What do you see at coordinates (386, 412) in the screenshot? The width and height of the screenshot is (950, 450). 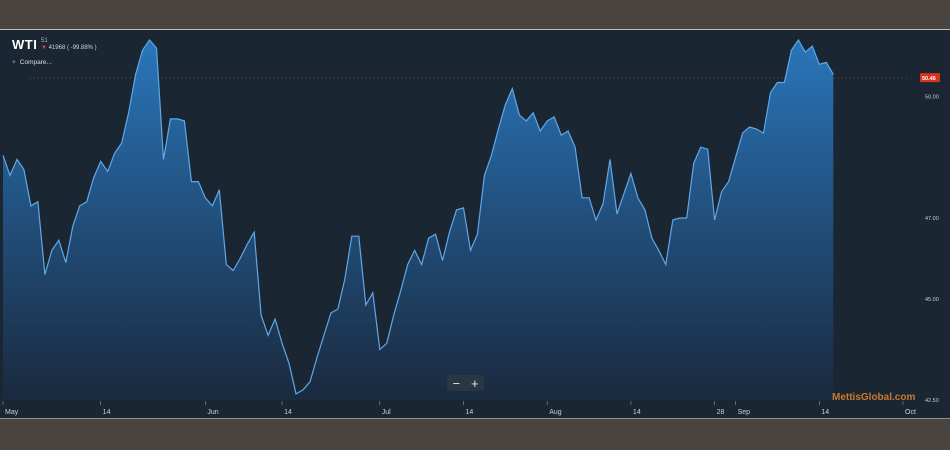 I see `x-tick-label: Jul` at bounding box center [386, 412].